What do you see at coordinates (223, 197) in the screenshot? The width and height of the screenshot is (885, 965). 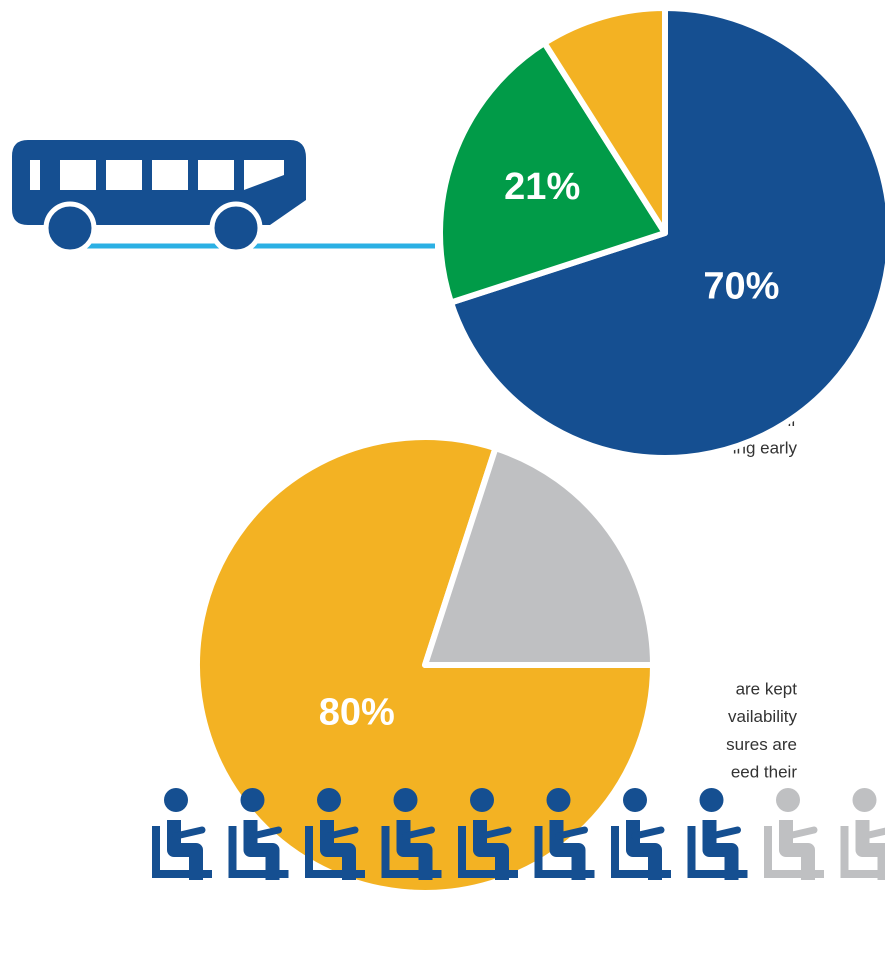 I see `bus-icon` at bounding box center [223, 197].